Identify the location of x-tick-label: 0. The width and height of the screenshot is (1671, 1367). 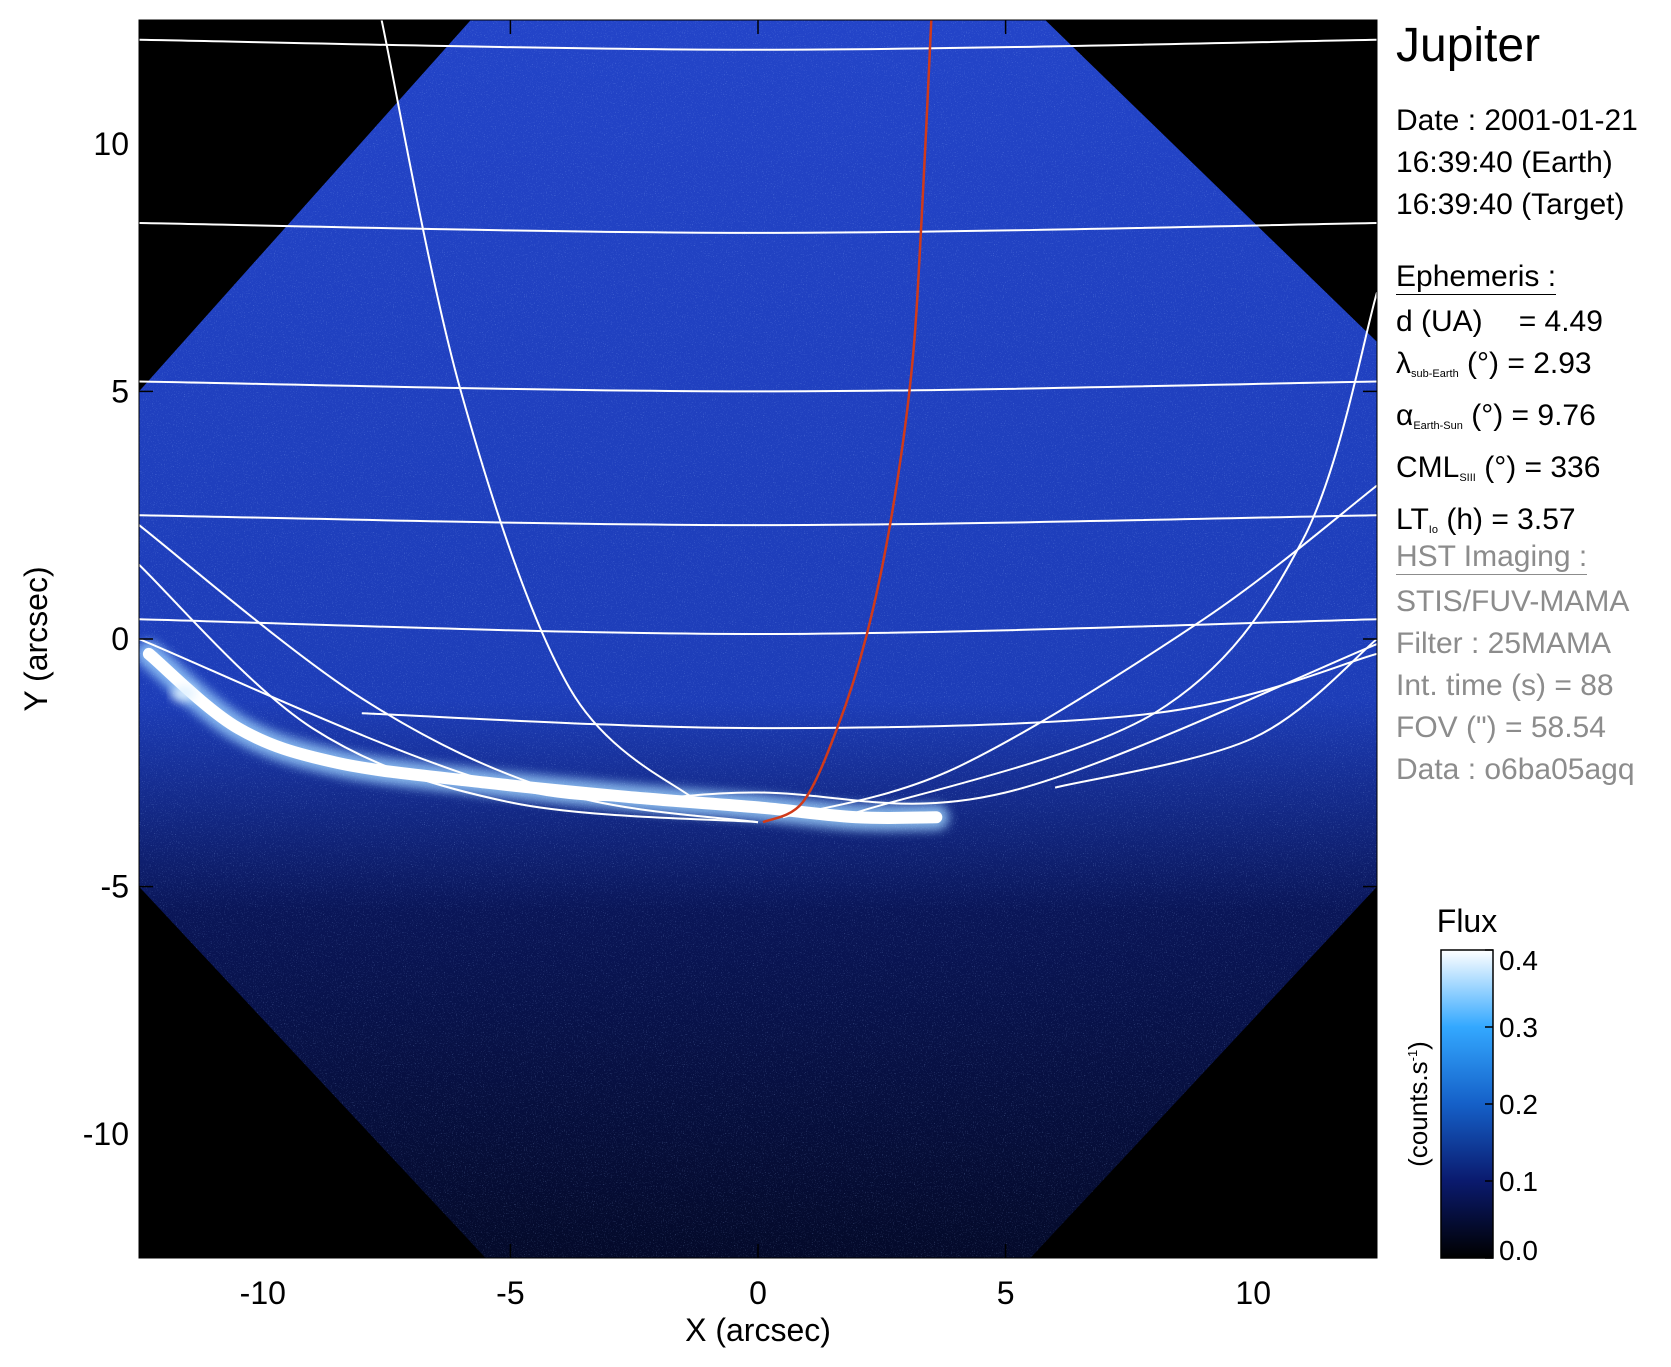
(758, 1293).